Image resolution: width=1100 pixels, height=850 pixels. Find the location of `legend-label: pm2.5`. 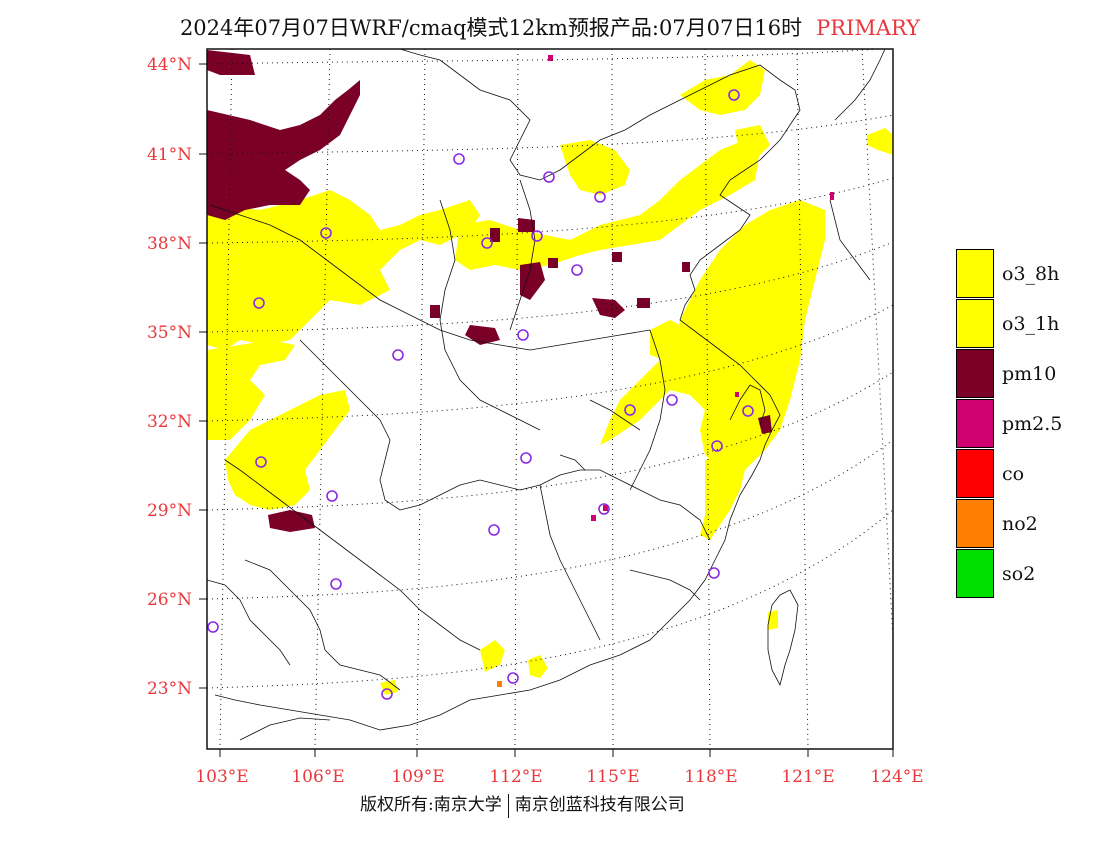

legend-label: pm2.5 is located at coordinates (1032, 424).